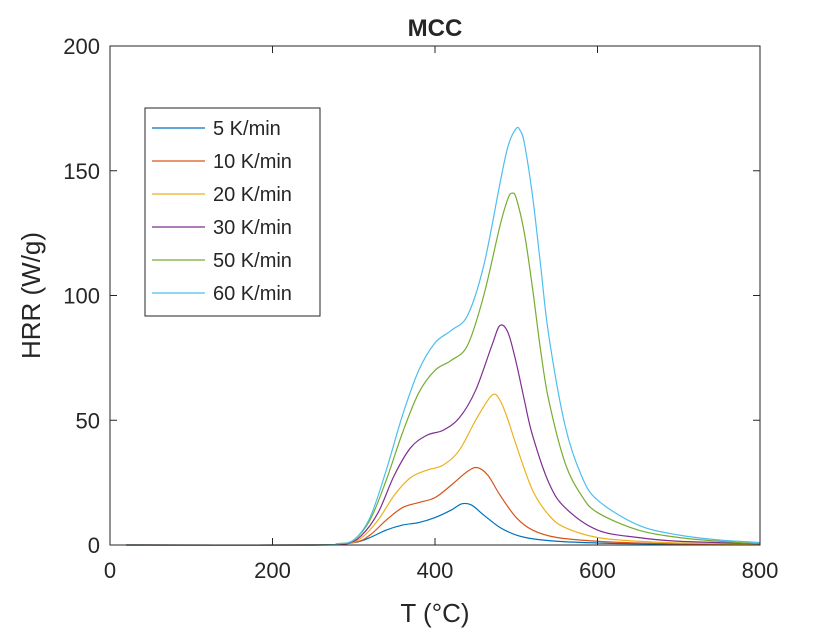 Image resolution: width=840 pixels, height=630 pixels. Describe the element at coordinates (110, 570) in the screenshot. I see `x-tick-label: 0` at that location.